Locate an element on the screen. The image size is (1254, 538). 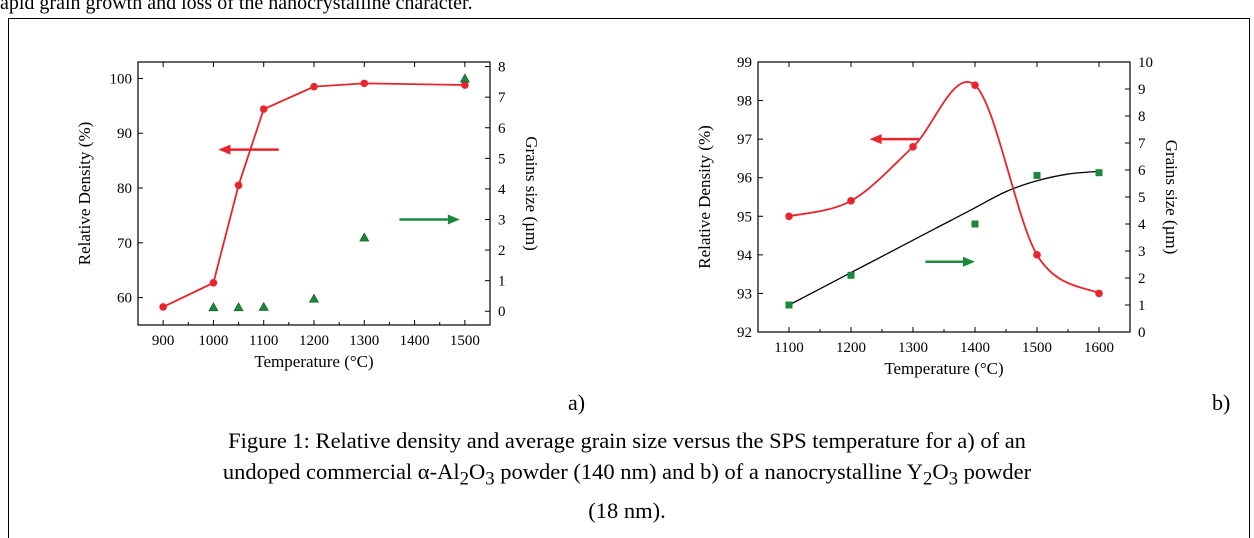
y-tick-label: 80 is located at coordinates (124, 189).